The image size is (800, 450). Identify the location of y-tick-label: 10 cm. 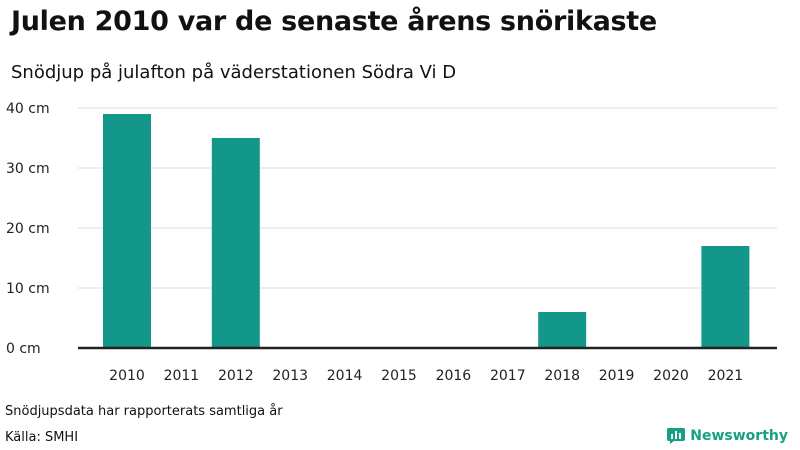
(28, 289).